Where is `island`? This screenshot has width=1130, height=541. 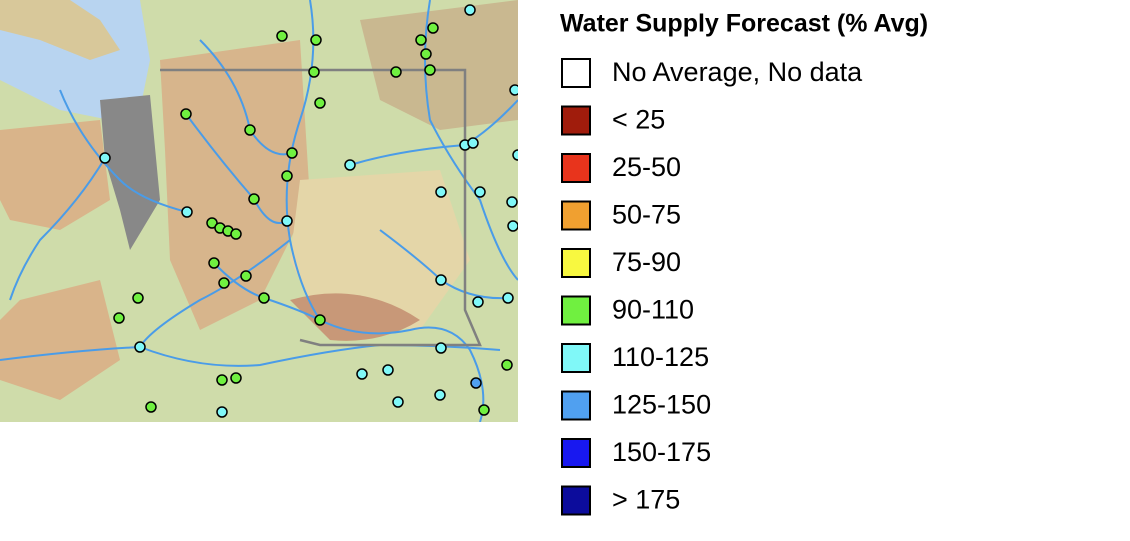
island is located at coordinates (60, 30).